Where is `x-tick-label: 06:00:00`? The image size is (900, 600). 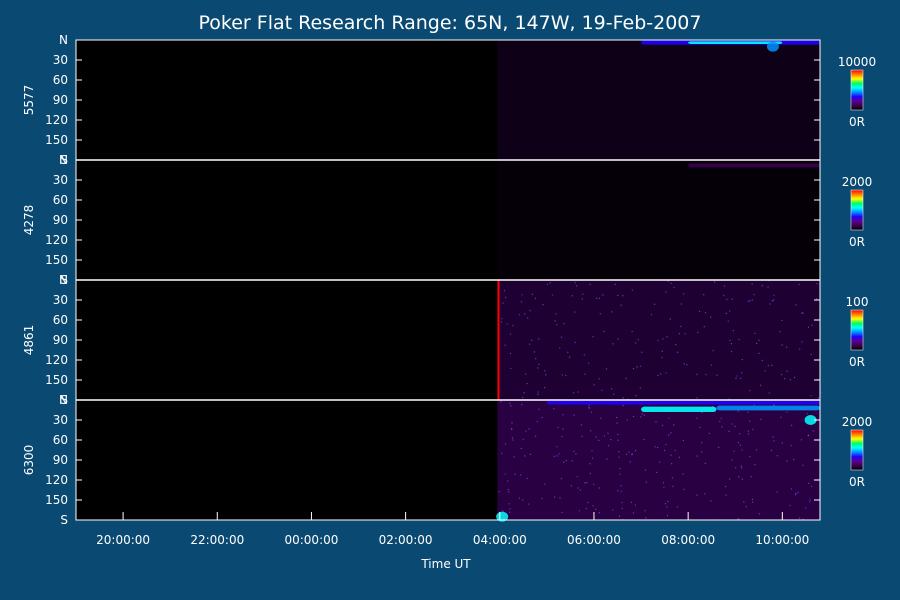 x-tick-label: 06:00:00 is located at coordinates (594, 540).